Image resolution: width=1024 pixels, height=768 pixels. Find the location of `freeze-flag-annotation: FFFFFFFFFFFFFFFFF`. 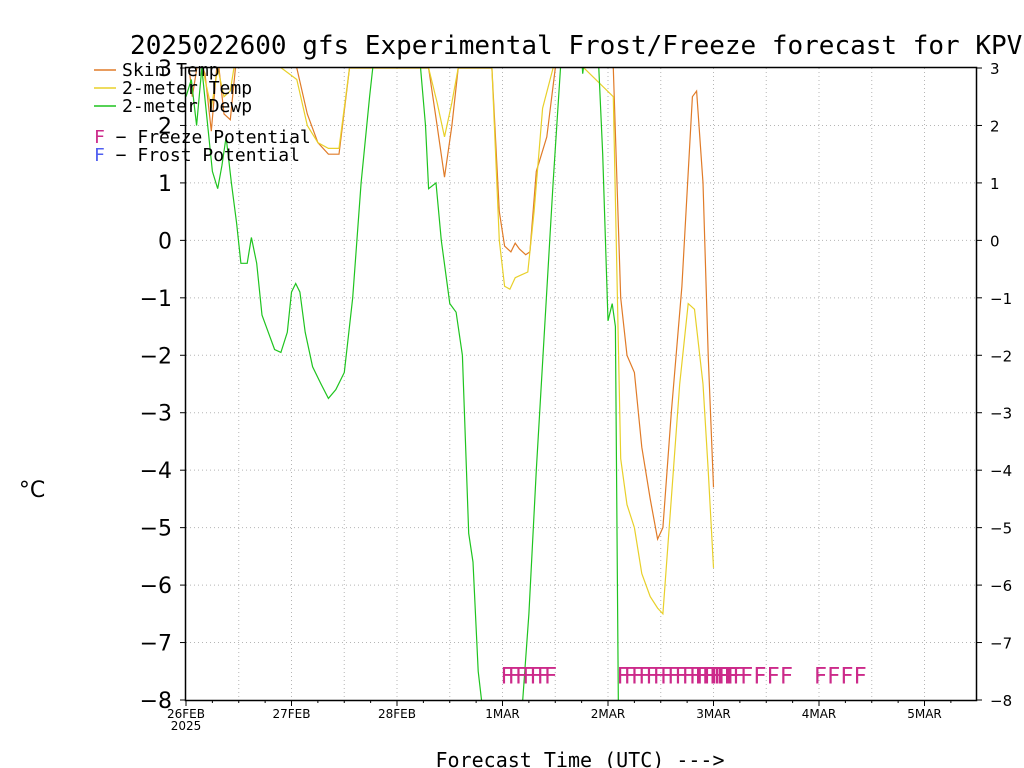

freeze-flag-annotation: FFFFFFFFFFFFFFFFF is located at coordinates (680, 676).